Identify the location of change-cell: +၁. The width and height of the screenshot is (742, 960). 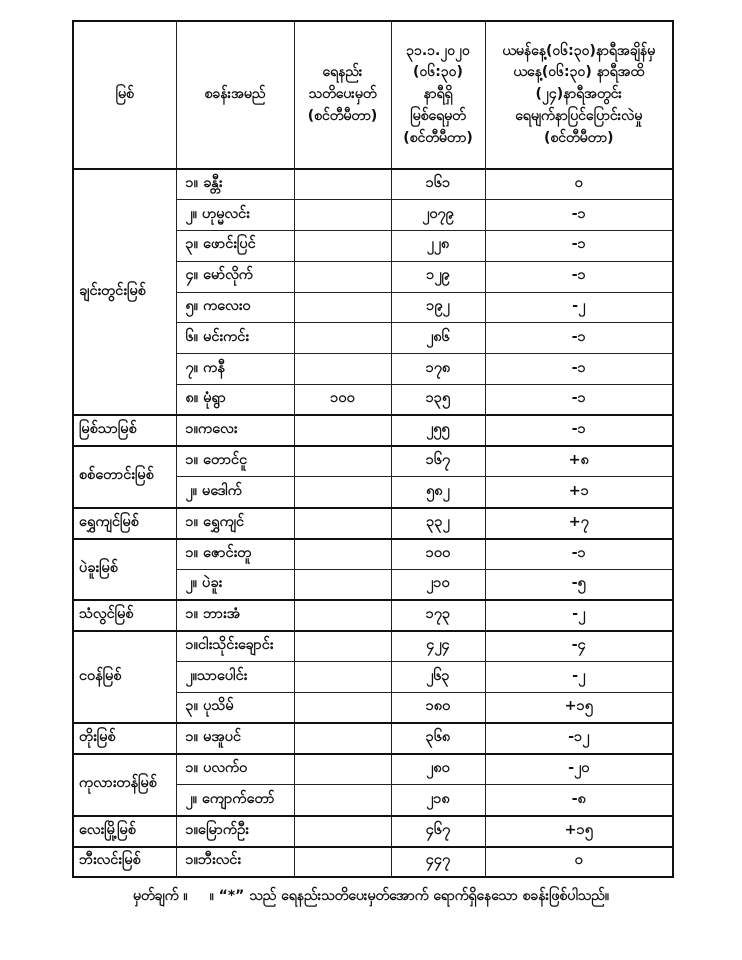
(579, 492).